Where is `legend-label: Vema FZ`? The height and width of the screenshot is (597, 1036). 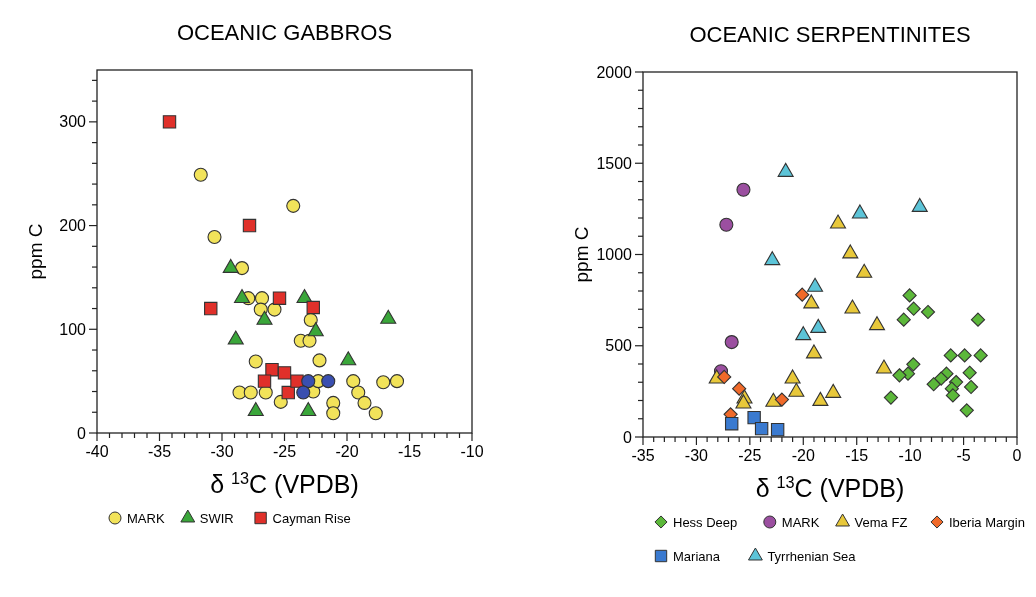 legend-label: Vema FZ is located at coordinates (881, 522).